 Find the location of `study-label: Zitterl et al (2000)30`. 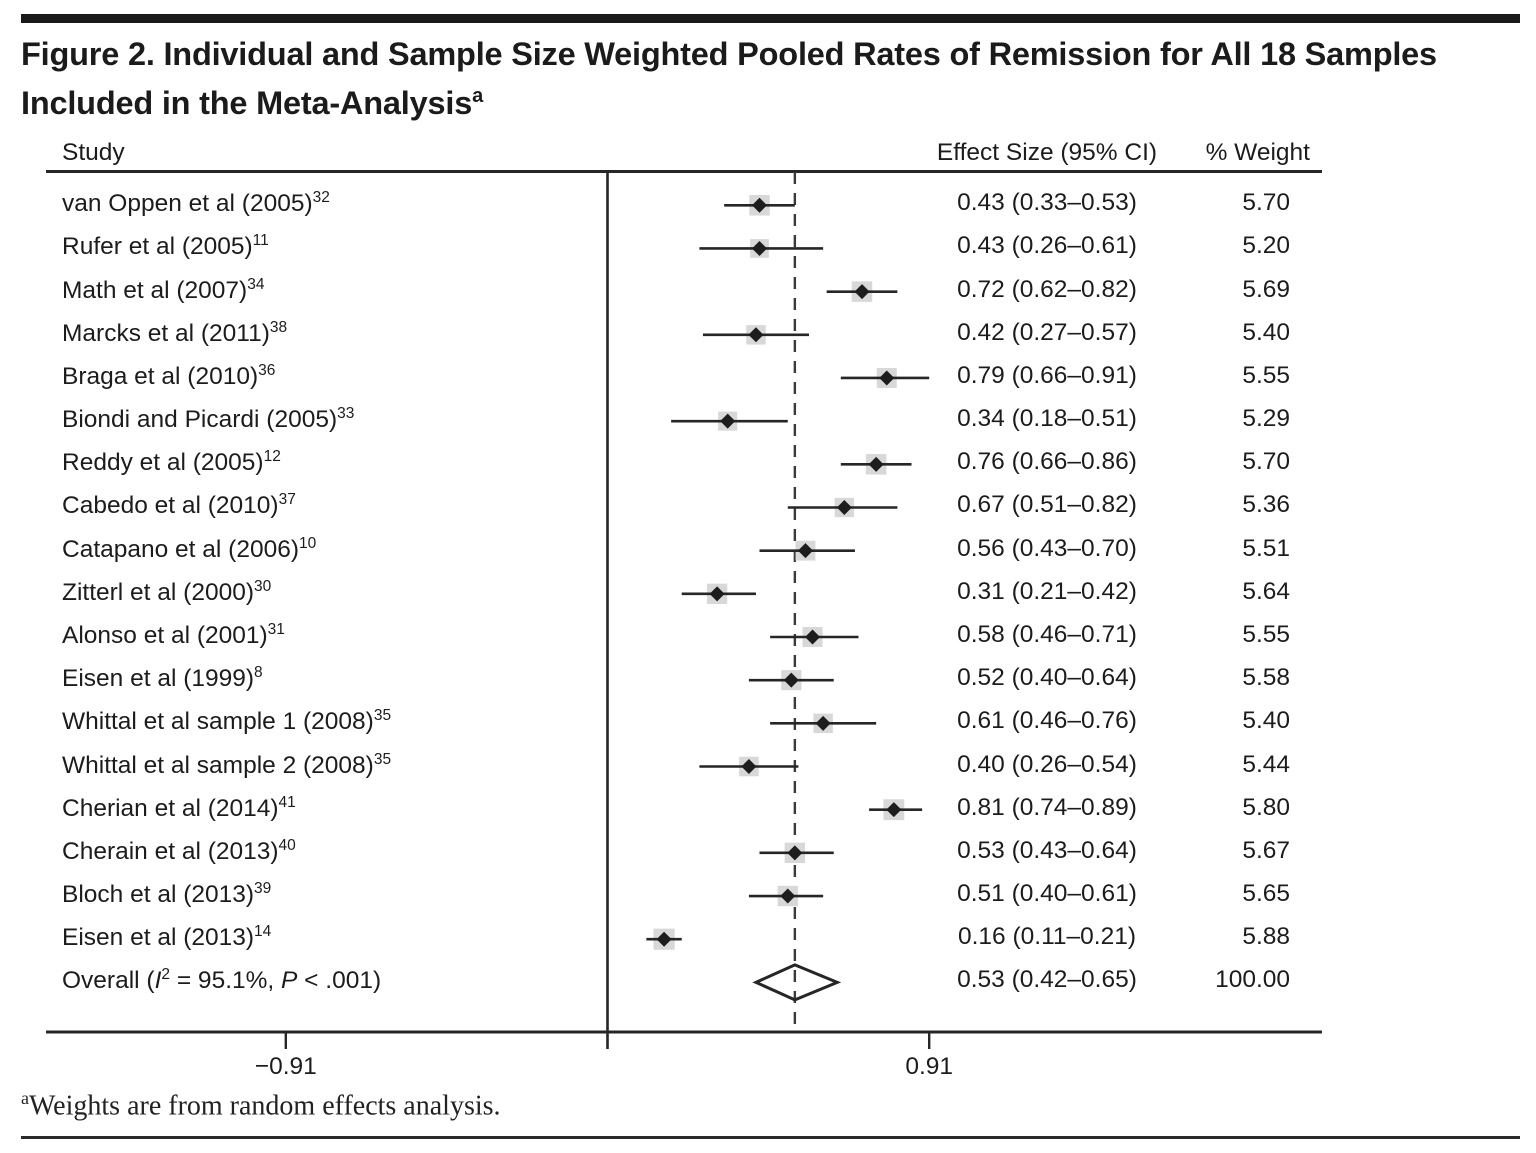

study-label: Zitterl et al (2000)30 is located at coordinates (166, 592).